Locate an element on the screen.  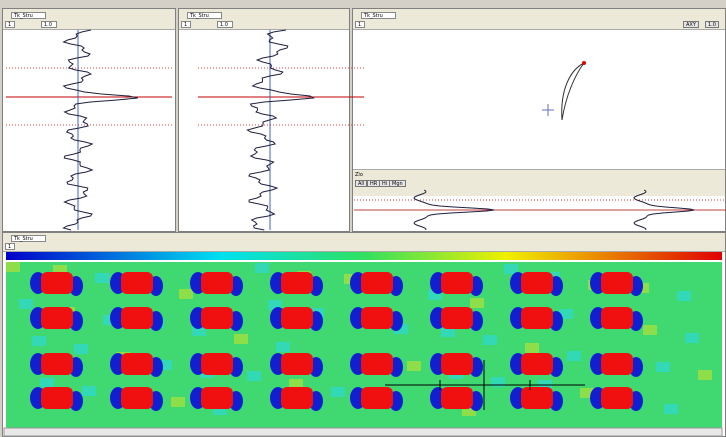
cursor is located at coordinates (548, 110).